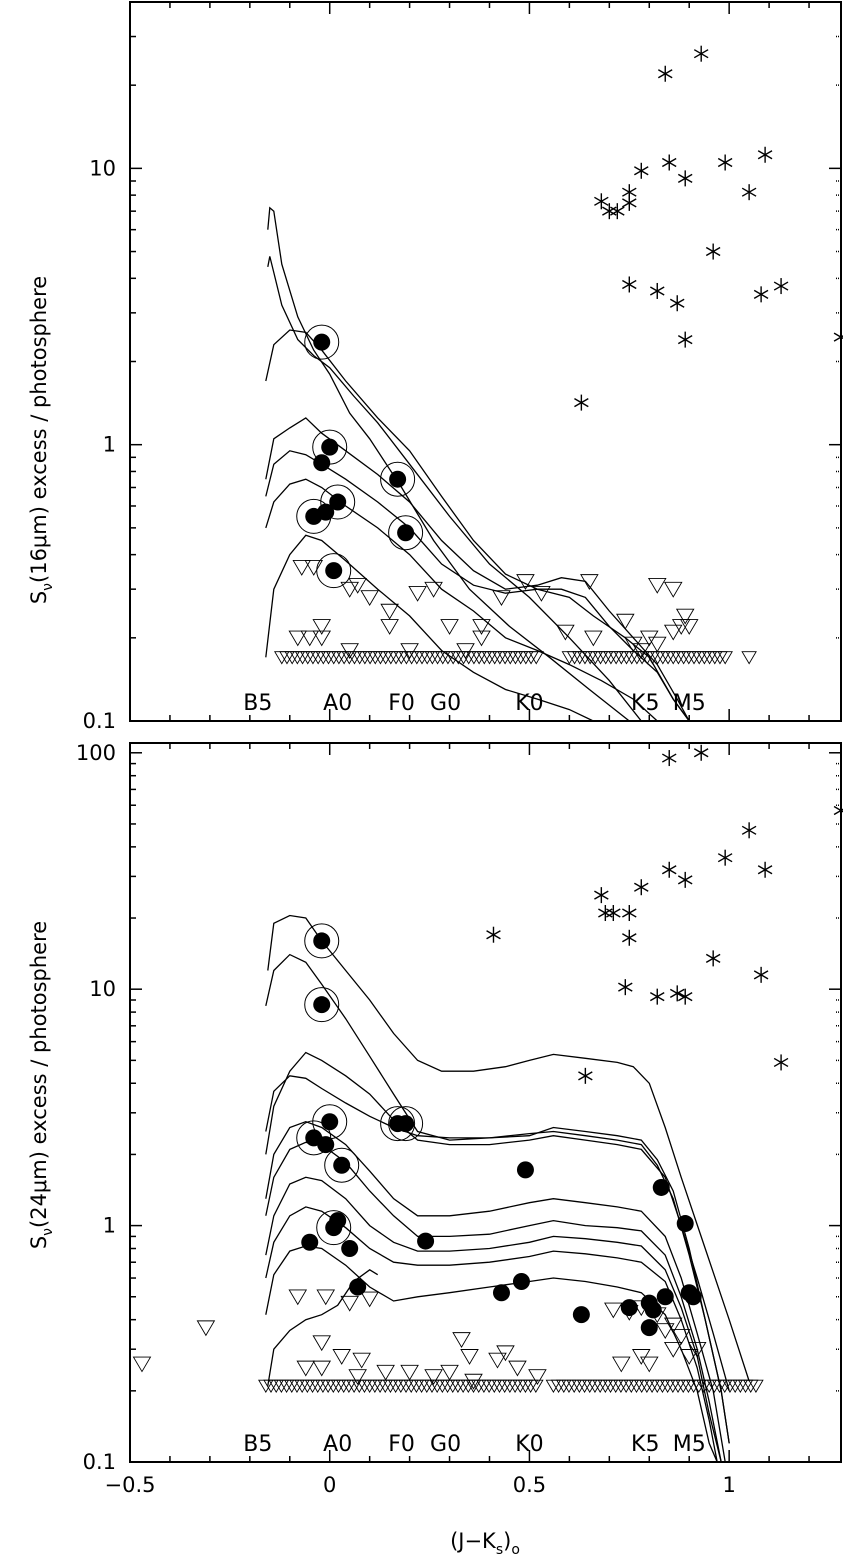 The image size is (843, 1562). Describe the element at coordinates (401, 1444) in the screenshot. I see `spectral-type-label: F0` at that location.